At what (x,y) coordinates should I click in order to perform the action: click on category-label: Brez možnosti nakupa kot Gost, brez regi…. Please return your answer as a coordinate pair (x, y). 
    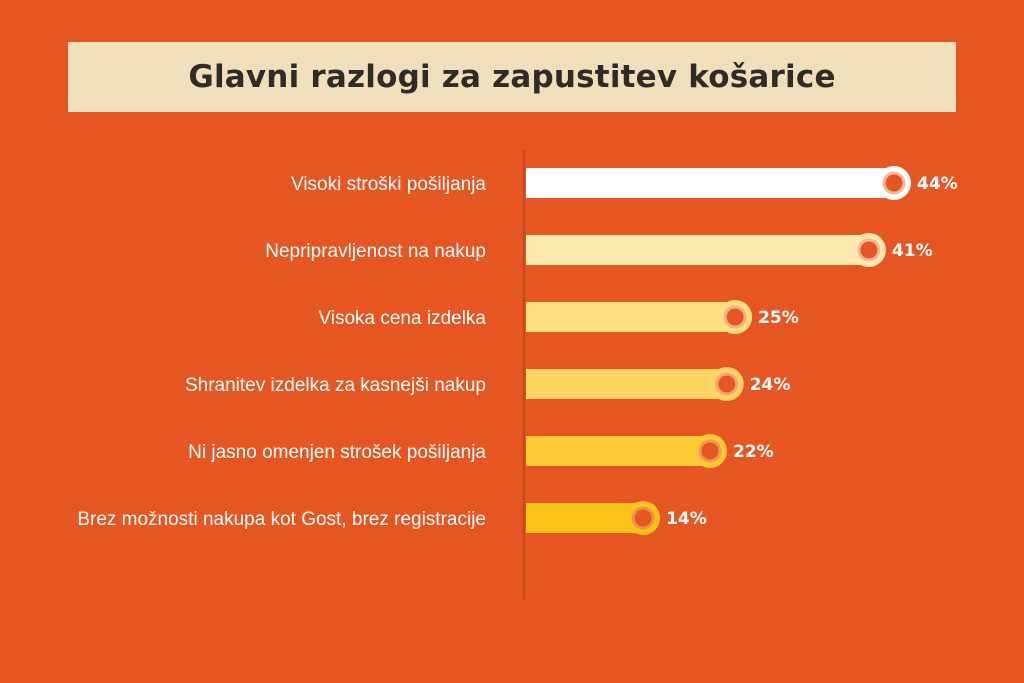
    Looking at the image, I should click on (281, 519).